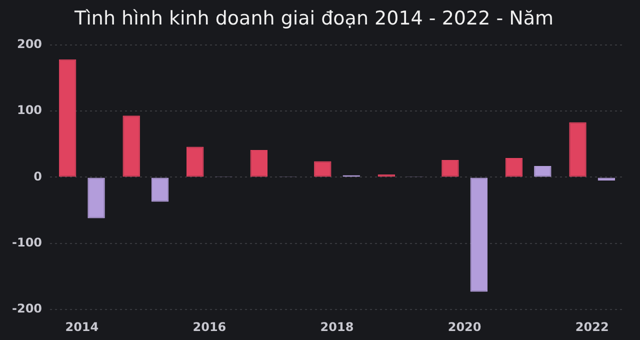 This screenshot has width=640, height=340. Describe the element at coordinates (592, 327) in the screenshot. I see `x-tick-label: 2022` at that location.